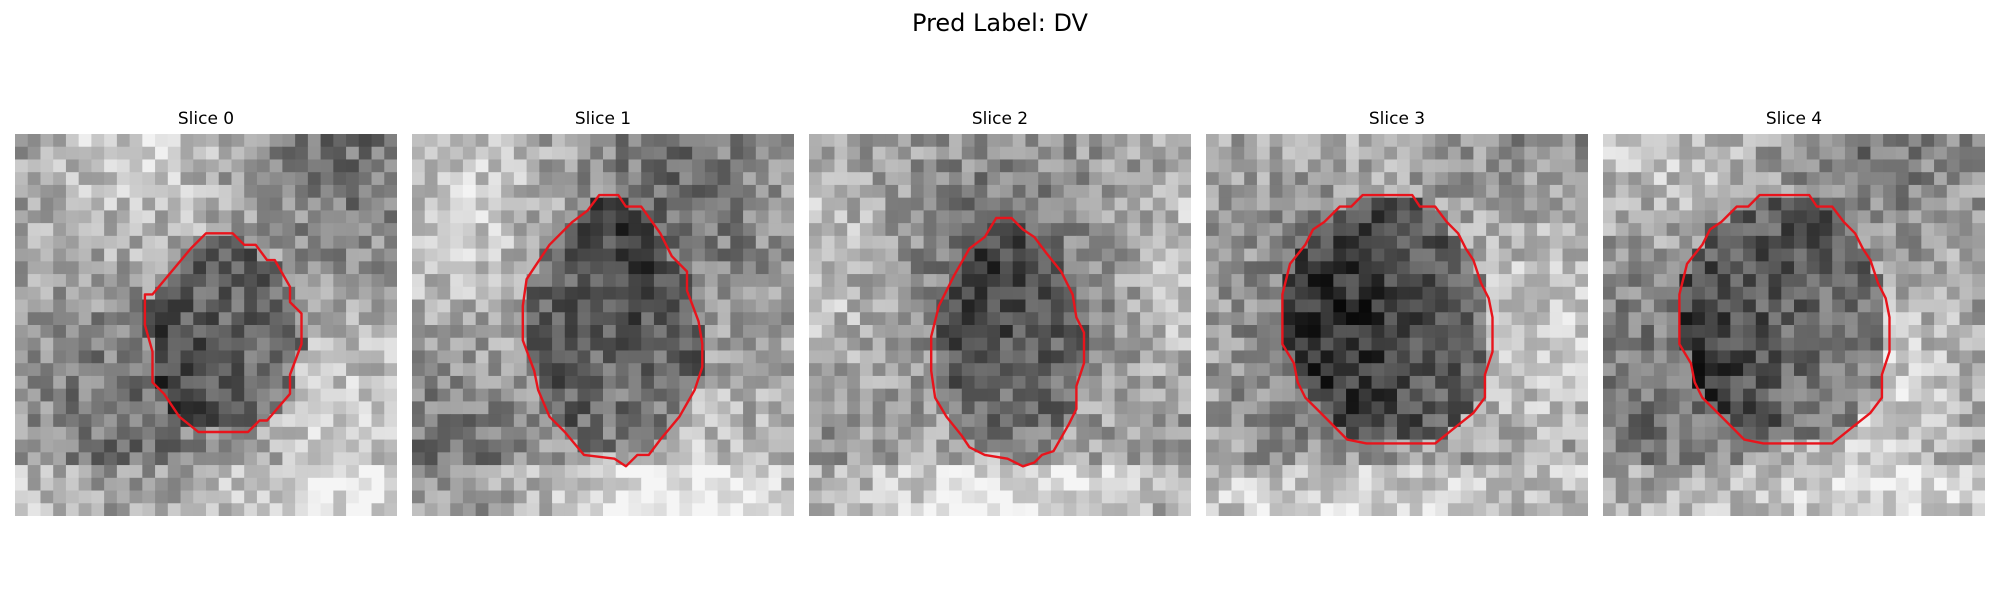 This screenshot has width=2000, height=600. Describe the element at coordinates (1794, 119) in the screenshot. I see `slice-title-4: Slice 4` at that location.